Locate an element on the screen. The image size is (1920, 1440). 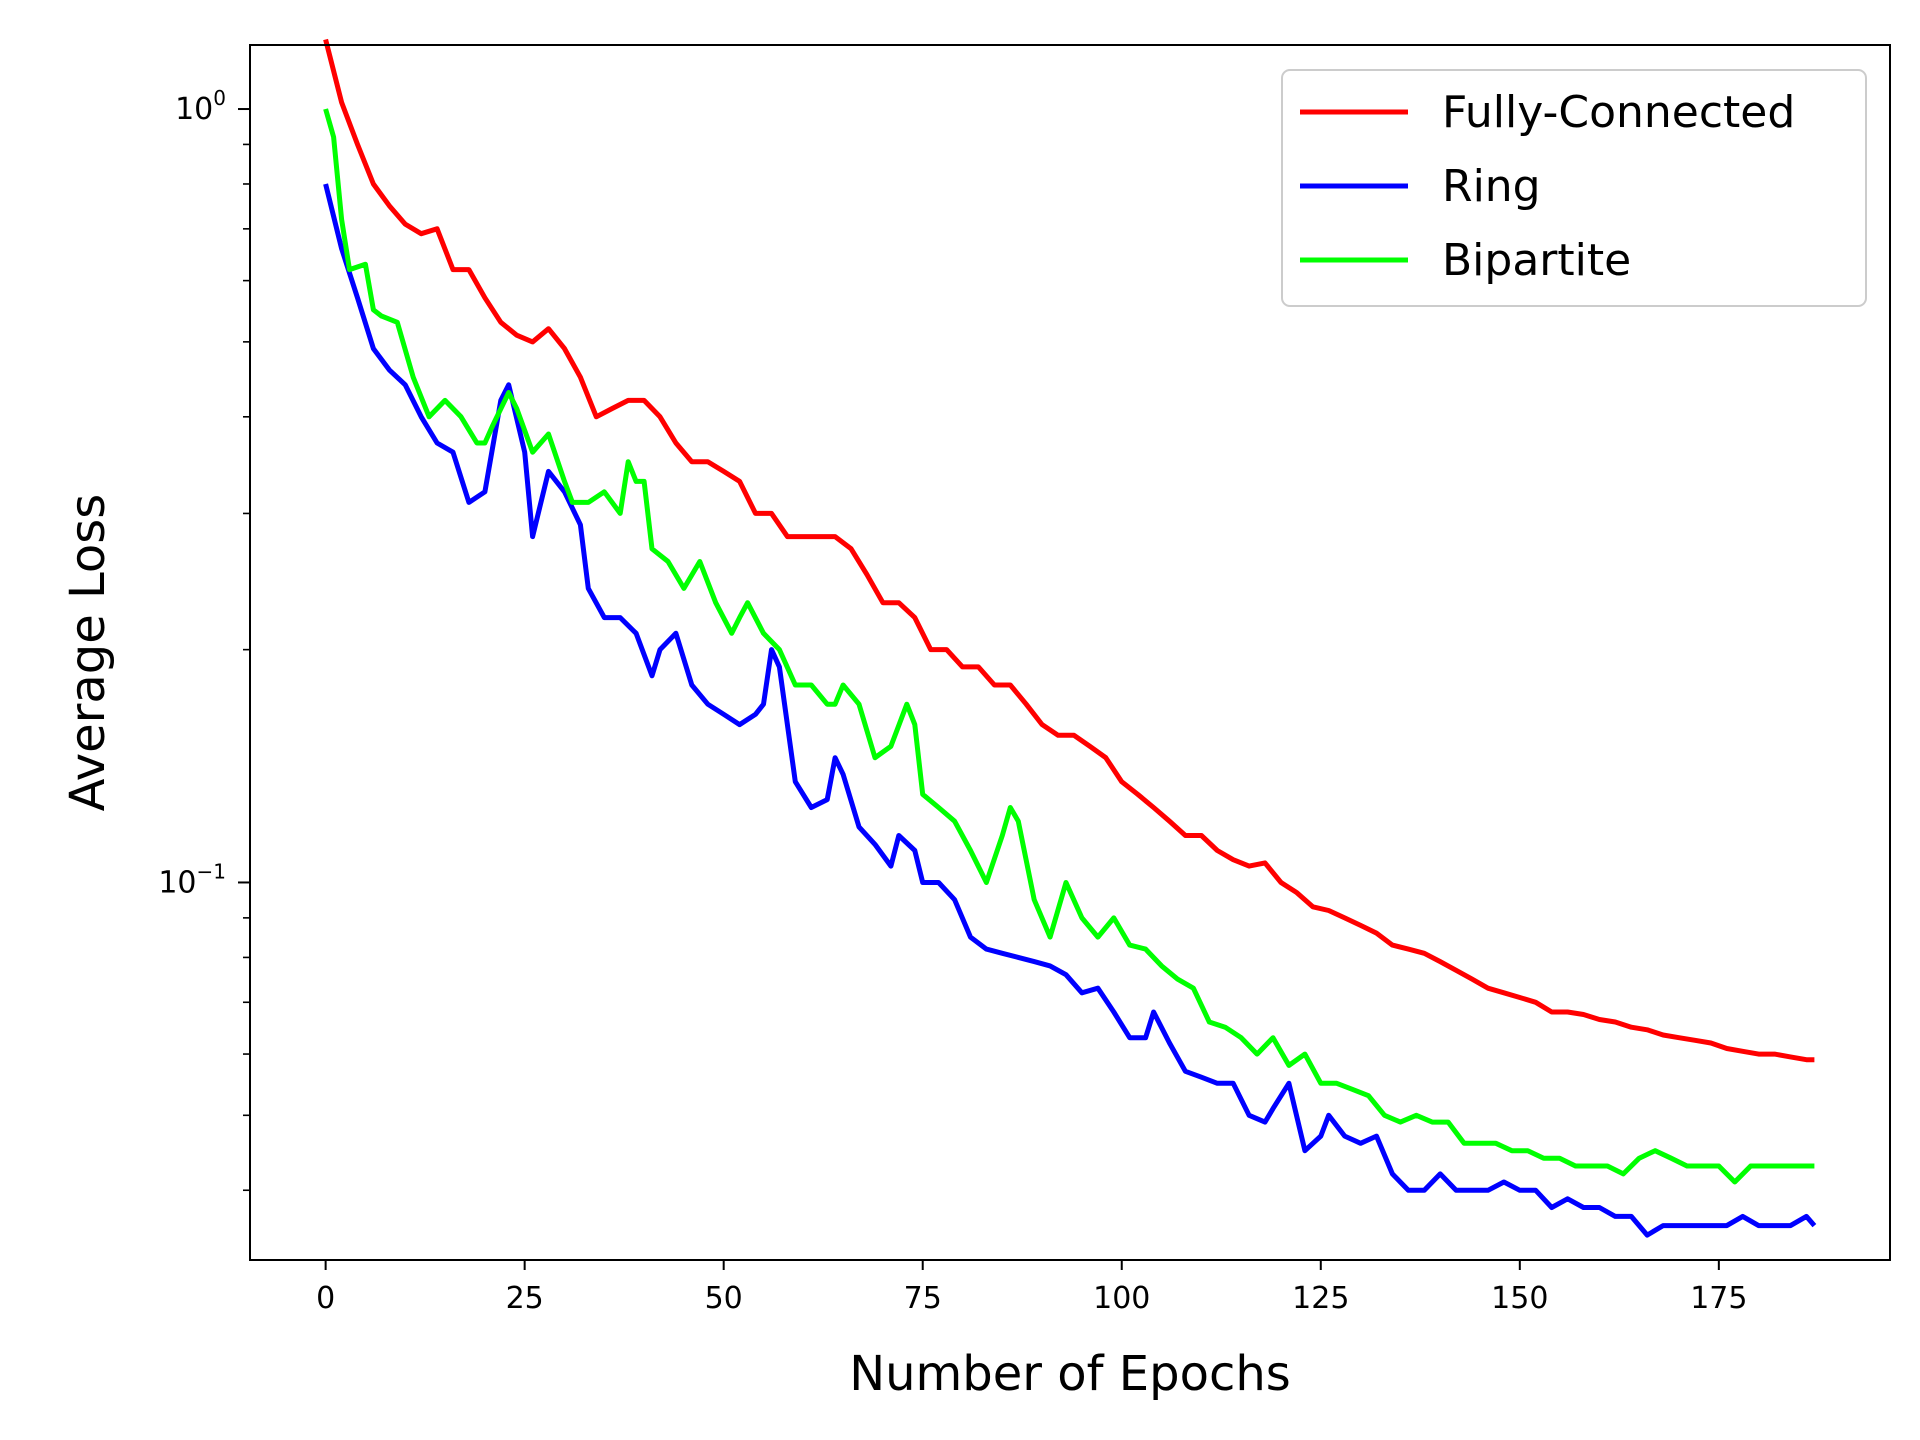
legend-label: Ring is located at coordinates (1491, 186).